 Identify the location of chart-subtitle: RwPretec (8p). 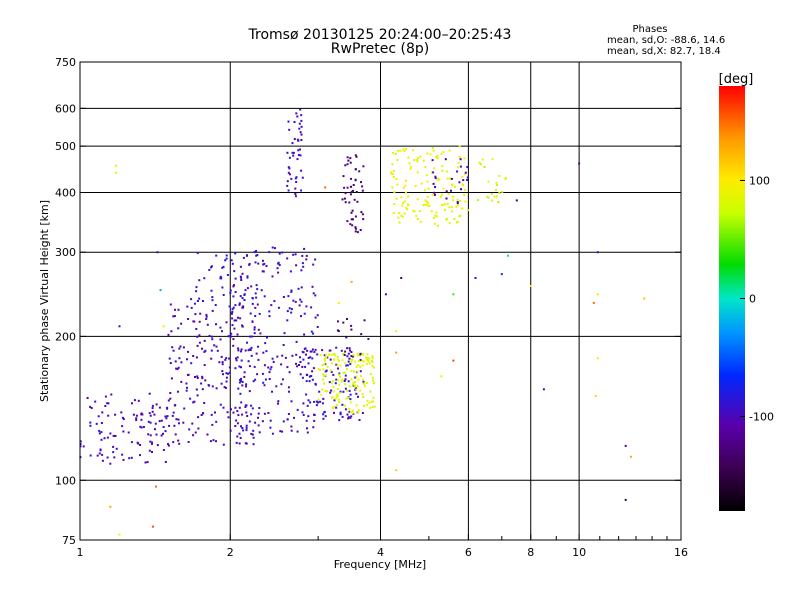
(380, 49).